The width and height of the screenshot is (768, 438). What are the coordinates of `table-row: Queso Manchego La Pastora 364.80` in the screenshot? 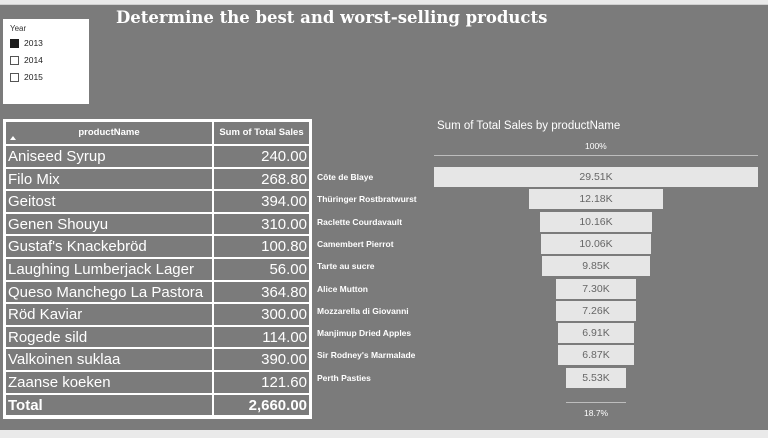 It's located at (157, 292).